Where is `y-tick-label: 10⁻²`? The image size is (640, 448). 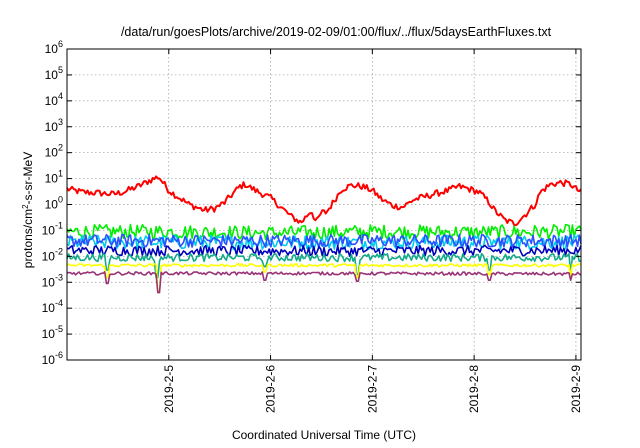
y-tick-label: 10⁻² is located at coordinates (52, 254).